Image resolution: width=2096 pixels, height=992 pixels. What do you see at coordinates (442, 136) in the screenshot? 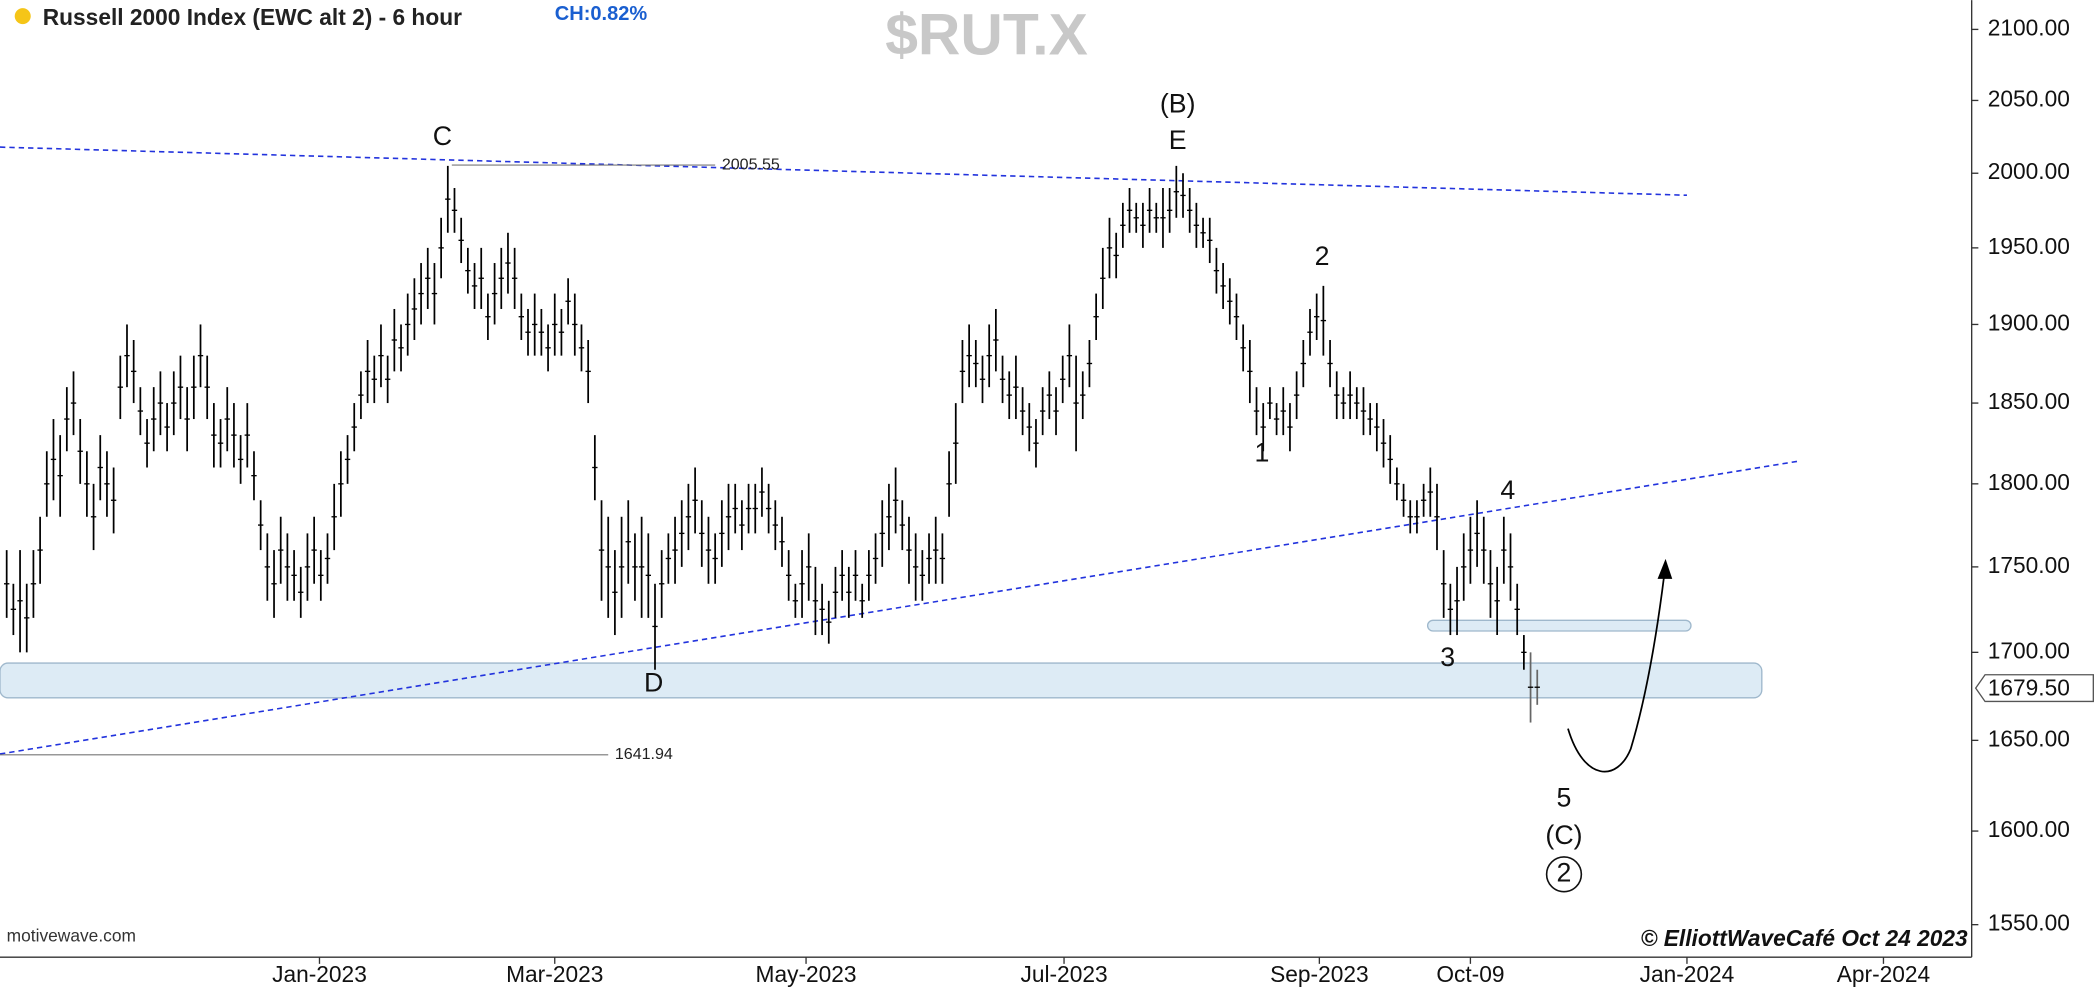
I see `wave-label: C` at bounding box center [442, 136].